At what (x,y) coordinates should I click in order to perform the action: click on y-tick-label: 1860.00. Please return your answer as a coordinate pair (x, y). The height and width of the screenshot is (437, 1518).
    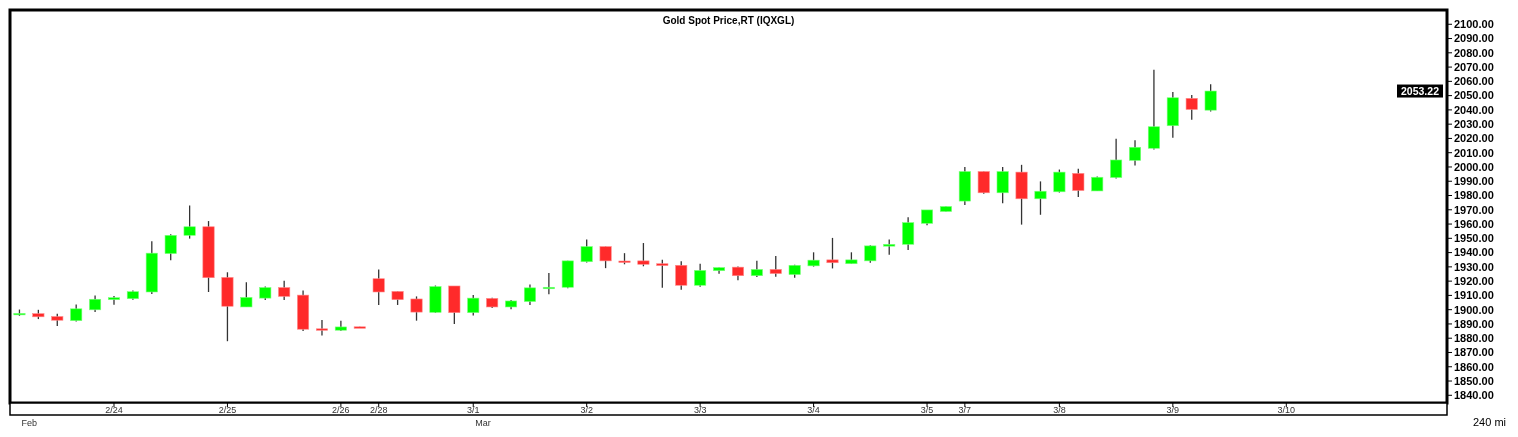
    Looking at the image, I should click on (1474, 366).